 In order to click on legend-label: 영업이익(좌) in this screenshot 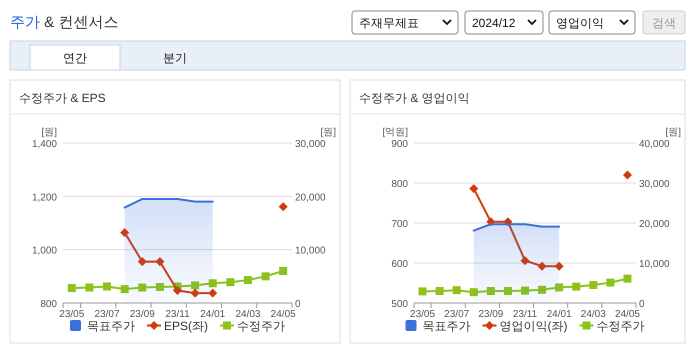, I will do `click(534, 326)`.